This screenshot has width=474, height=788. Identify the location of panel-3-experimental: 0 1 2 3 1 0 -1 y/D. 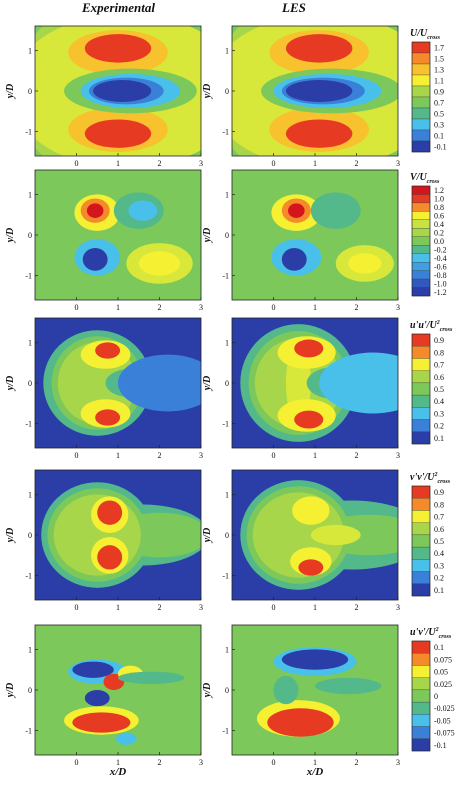
(104, 388).